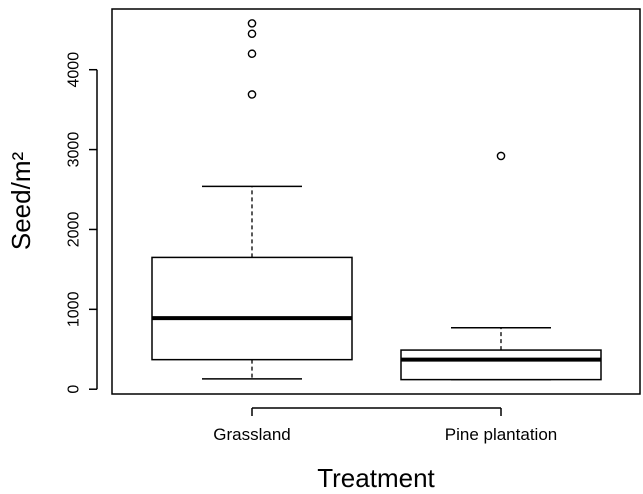 The width and height of the screenshot is (643, 494). Describe the element at coordinates (385, 425) in the screenshot. I see `x-axis: Grassland Pine plantation` at that location.